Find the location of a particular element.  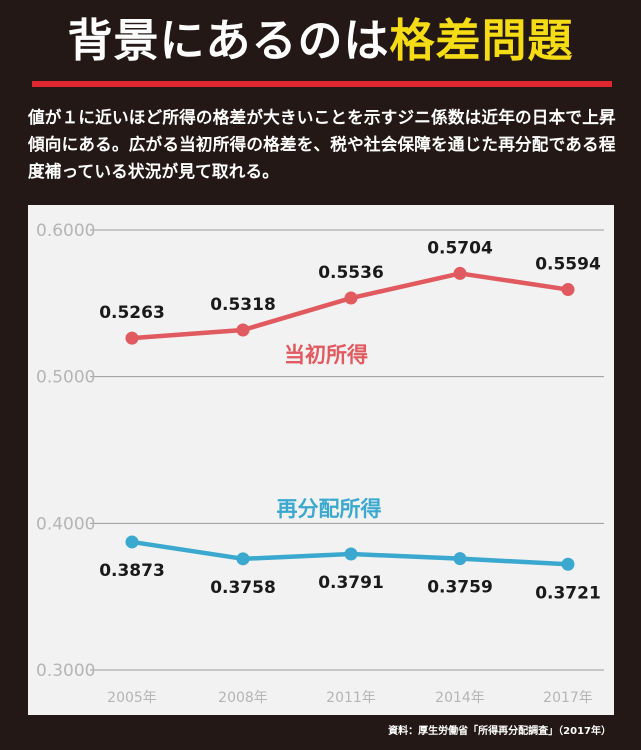

title-main: 背景にあるのは is located at coordinates (228, 40).